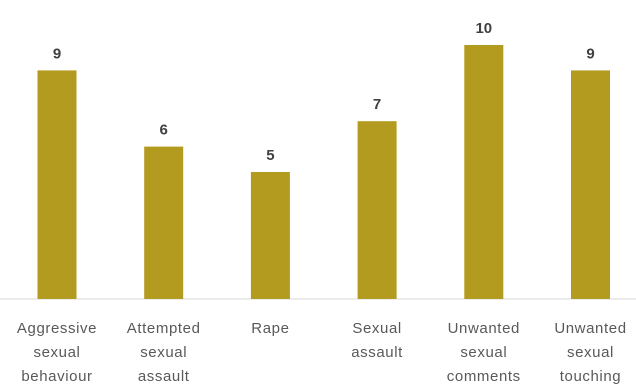  I want to click on category-label-1-line-2: assault, so click(164, 376).